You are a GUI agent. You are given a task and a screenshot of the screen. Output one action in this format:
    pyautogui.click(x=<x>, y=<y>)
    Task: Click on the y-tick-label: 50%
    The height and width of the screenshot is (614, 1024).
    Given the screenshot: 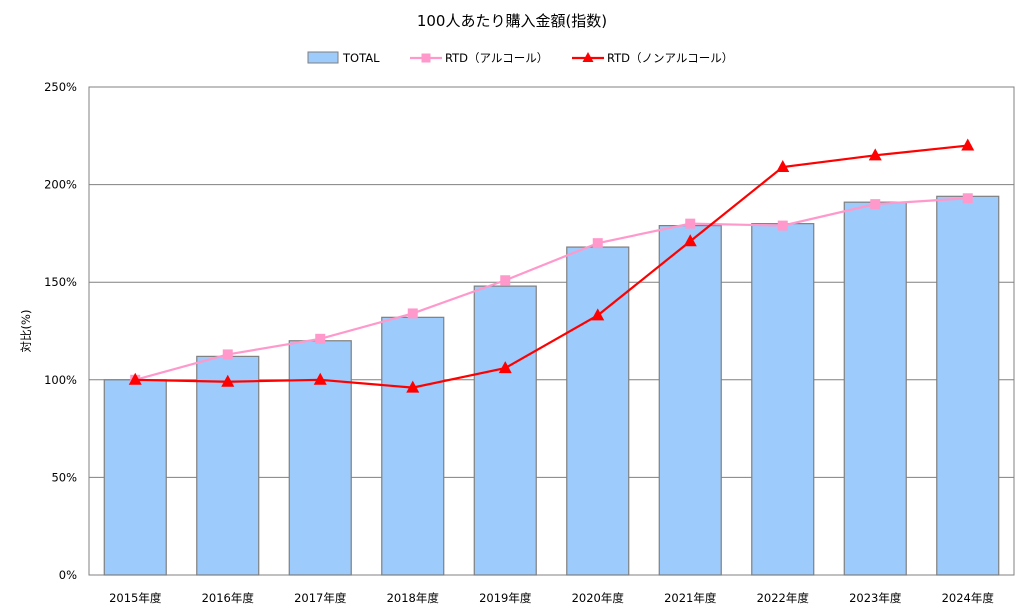 What is the action you would take?
    pyautogui.click(x=64, y=477)
    